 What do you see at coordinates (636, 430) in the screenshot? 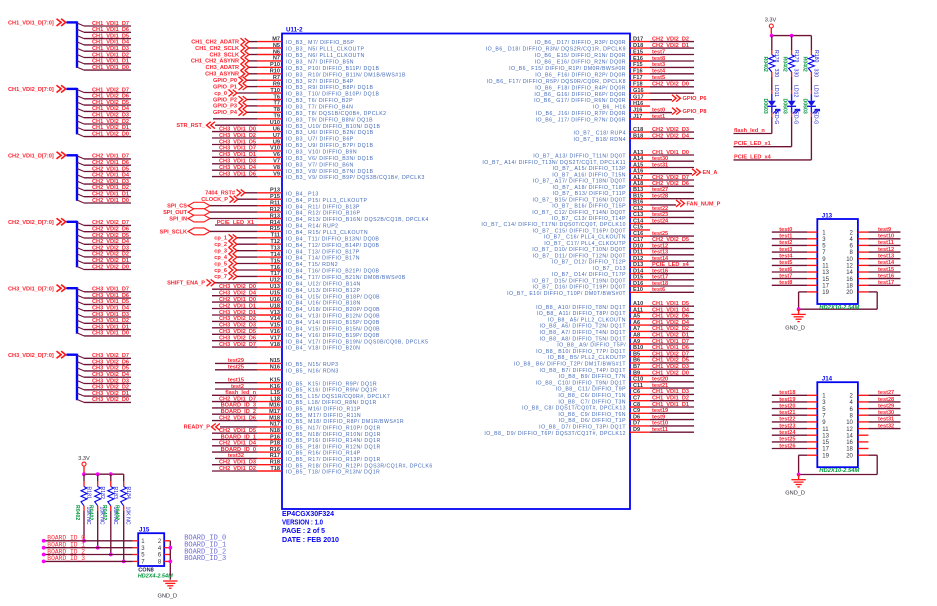
I see `svg-text: D9` at bounding box center [636, 430].